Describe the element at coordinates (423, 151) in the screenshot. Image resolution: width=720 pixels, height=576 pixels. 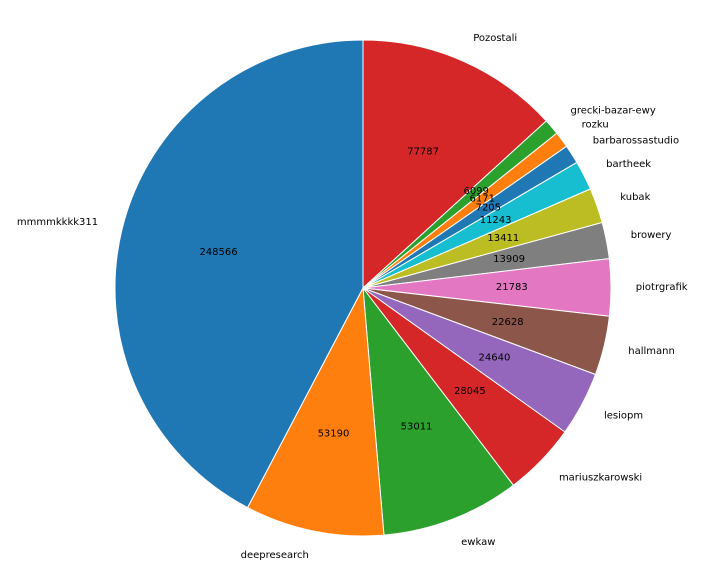
I see `pie-value-label: 77787` at that location.